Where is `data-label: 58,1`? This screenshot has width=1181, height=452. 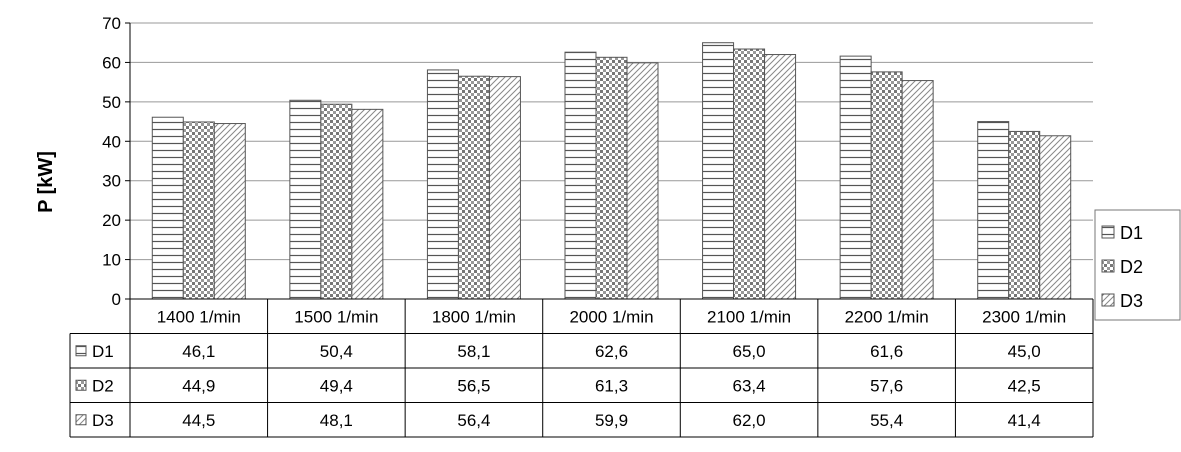
data-label: 58,1 is located at coordinates (473, 351).